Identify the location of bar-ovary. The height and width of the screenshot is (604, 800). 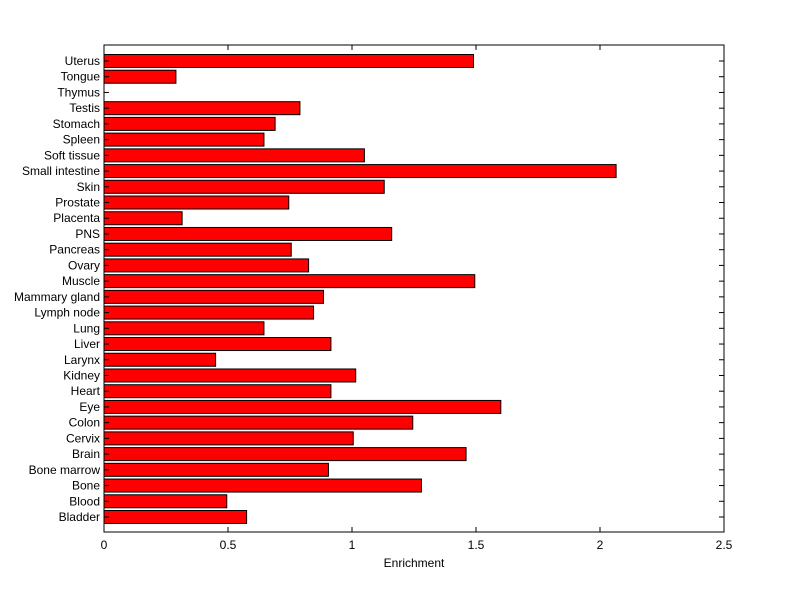
(206, 265).